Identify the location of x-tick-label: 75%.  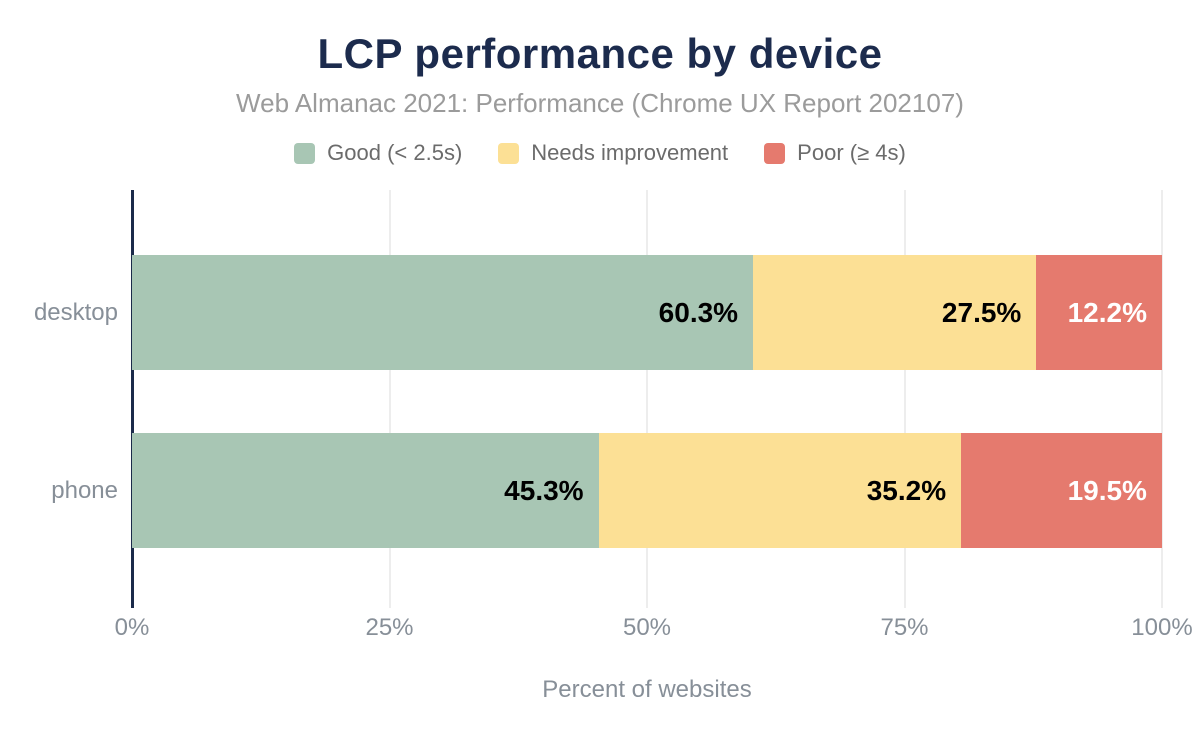
(904, 627).